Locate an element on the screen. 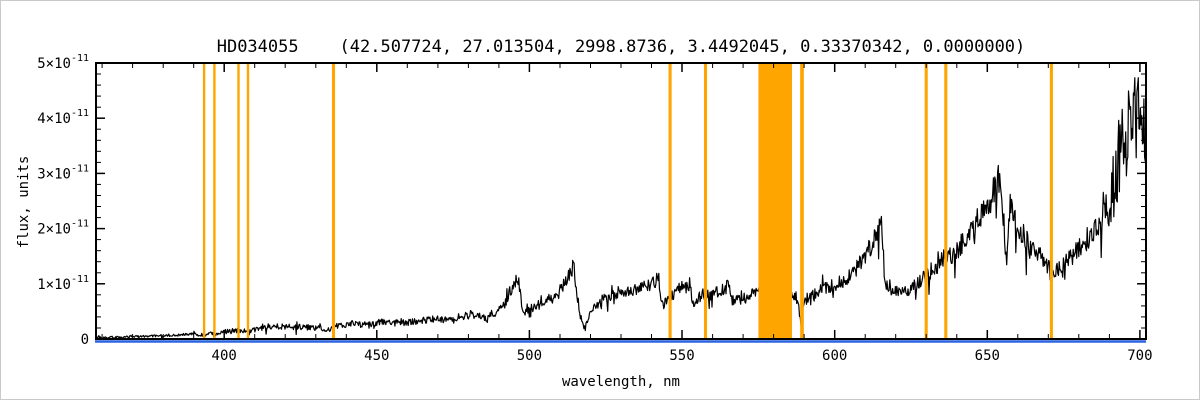  x-tick-label: 600 is located at coordinates (834, 356).